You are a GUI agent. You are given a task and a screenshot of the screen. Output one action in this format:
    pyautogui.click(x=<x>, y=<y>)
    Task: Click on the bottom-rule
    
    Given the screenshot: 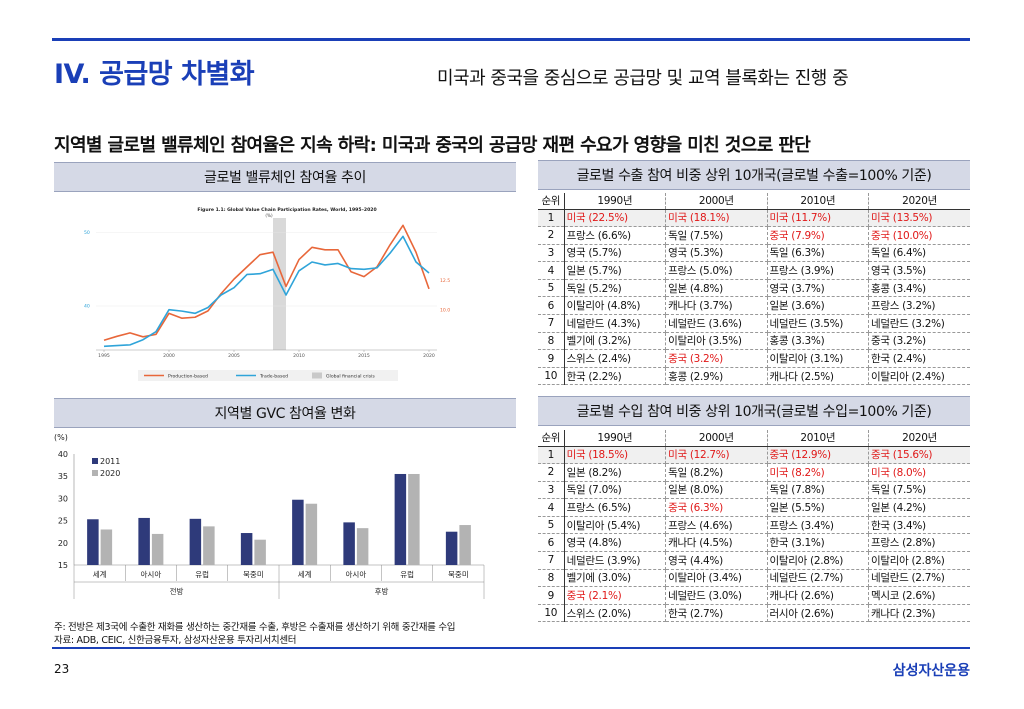 What is the action you would take?
    pyautogui.click(x=511, y=648)
    